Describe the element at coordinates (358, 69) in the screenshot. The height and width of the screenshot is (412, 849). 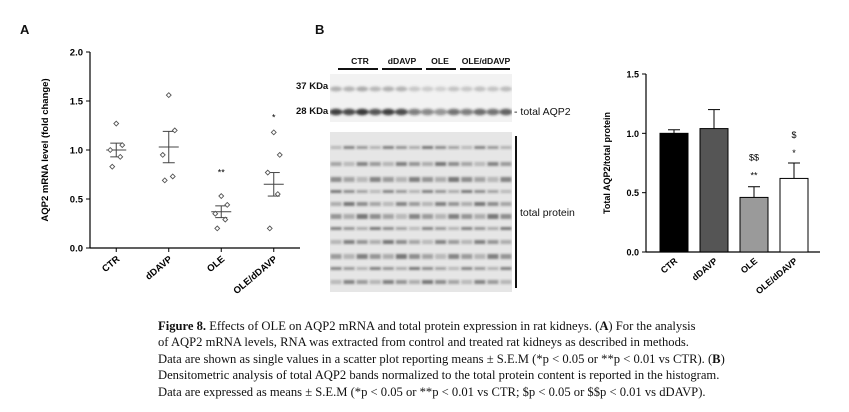
I see `lane-bar-ctr` at that location.